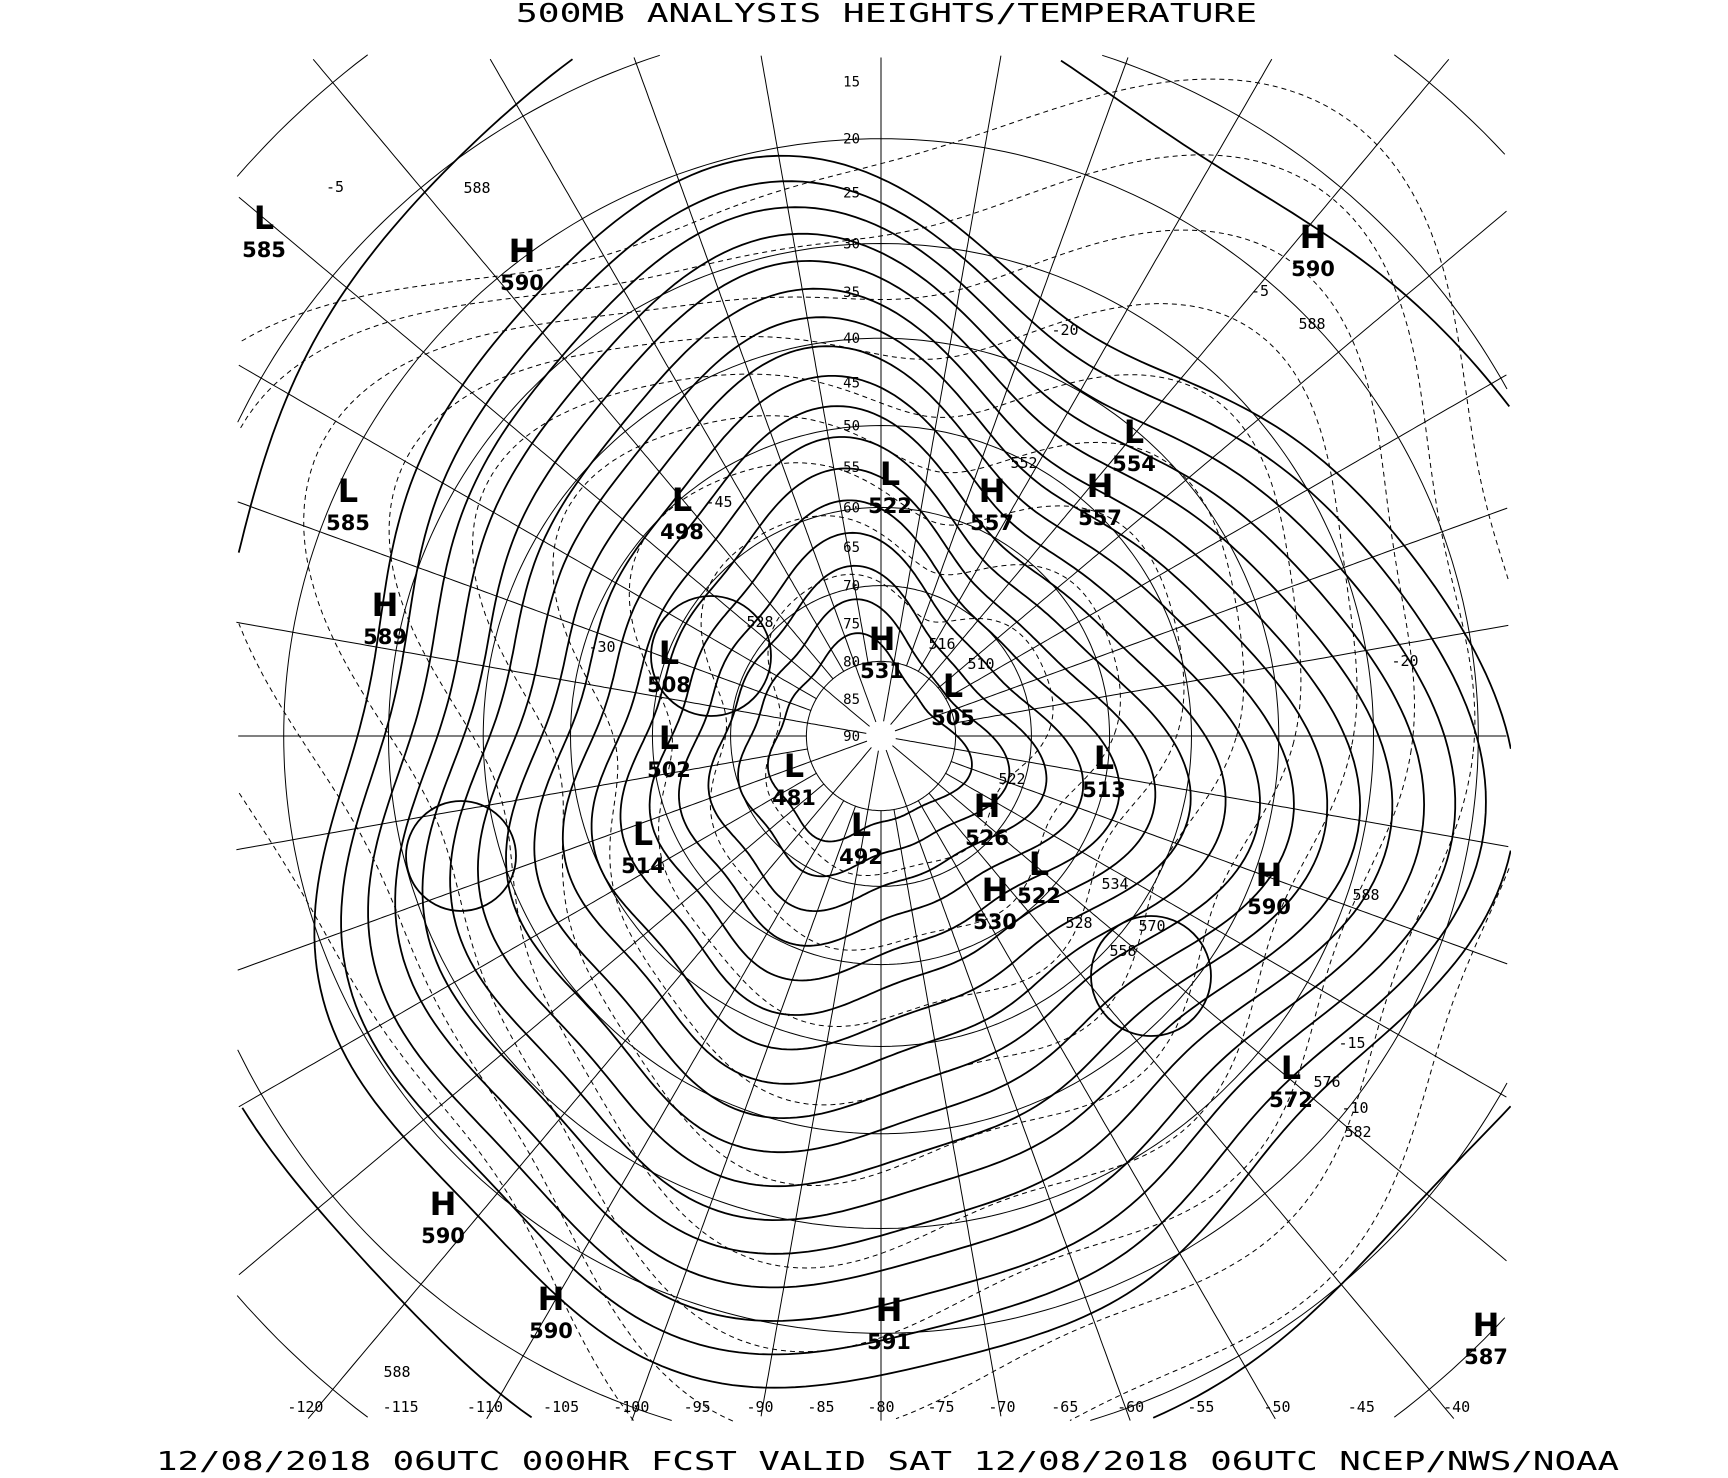 The width and height of the screenshot is (1728, 1478). Describe the element at coordinates (1064, 1407) in the screenshot. I see `longitude-label: -65` at that location.